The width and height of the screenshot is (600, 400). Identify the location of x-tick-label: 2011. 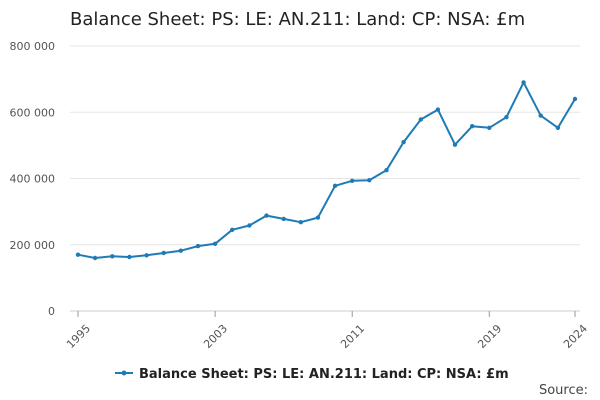
(352, 336).